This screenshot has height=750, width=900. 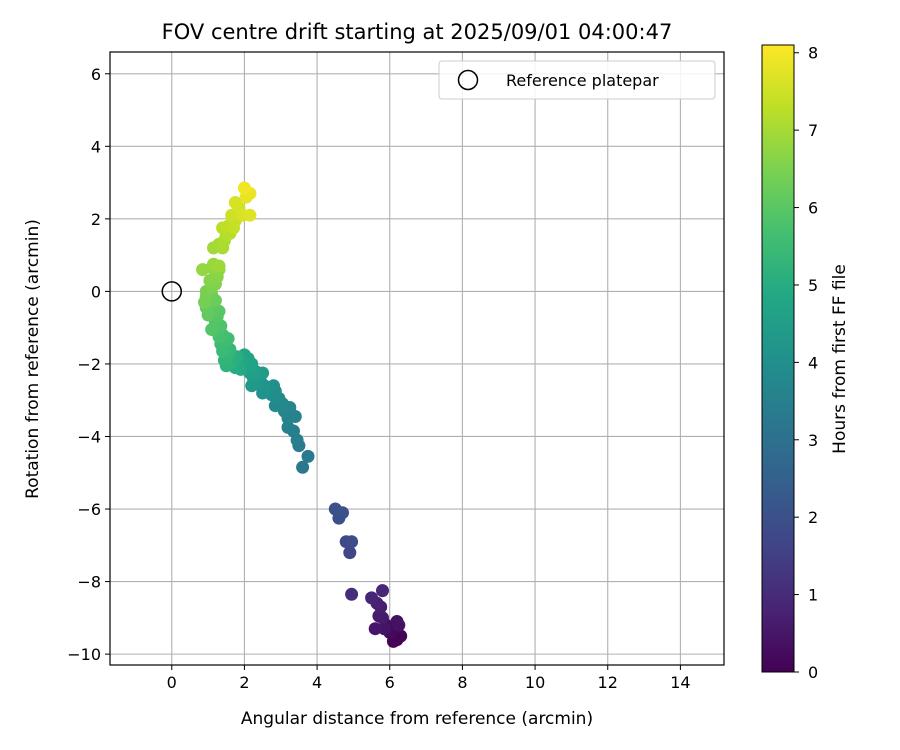 What do you see at coordinates (317, 682) in the screenshot?
I see `x-tick-label: 4` at bounding box center [317, 682].